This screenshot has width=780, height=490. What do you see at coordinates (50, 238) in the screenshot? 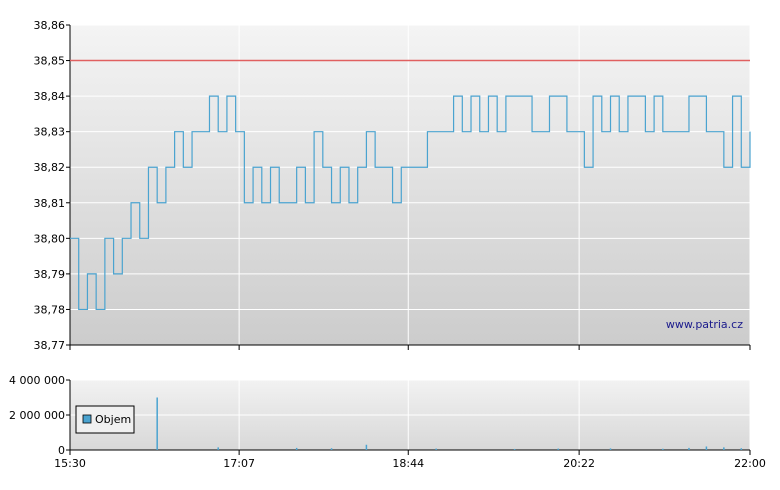
I see `price-y-tick-label: 38,80` at bounding box center [50, 238].